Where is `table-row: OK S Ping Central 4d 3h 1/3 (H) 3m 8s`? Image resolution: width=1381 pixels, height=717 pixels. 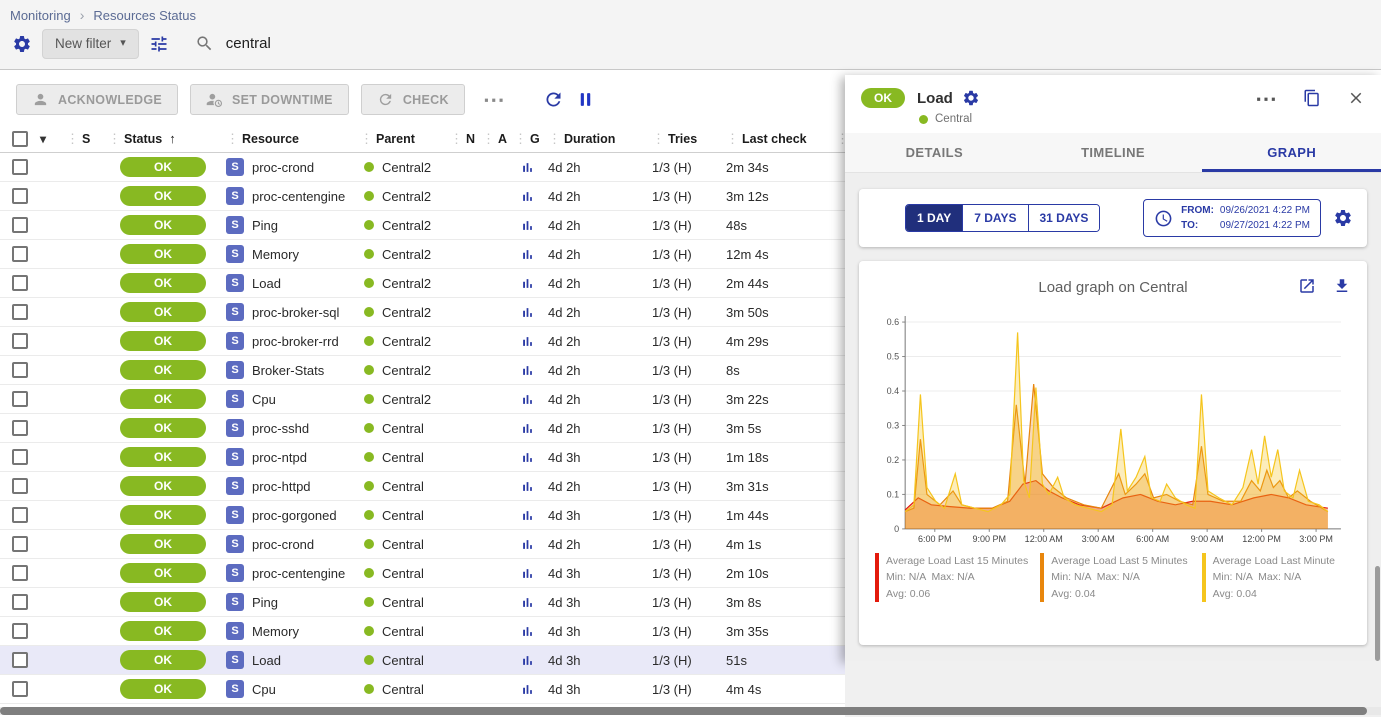
table-row: OK S Ping Central 4d 3h 1/3 (H) 3m 8s is located at coordinates (422, 602).